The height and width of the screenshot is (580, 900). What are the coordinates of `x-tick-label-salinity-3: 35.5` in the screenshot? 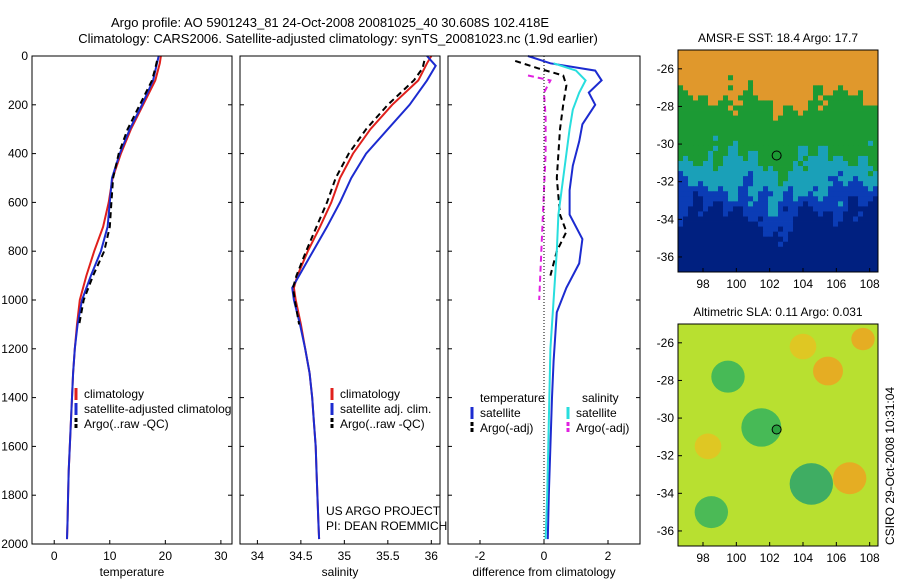 It's located at (388, 556).